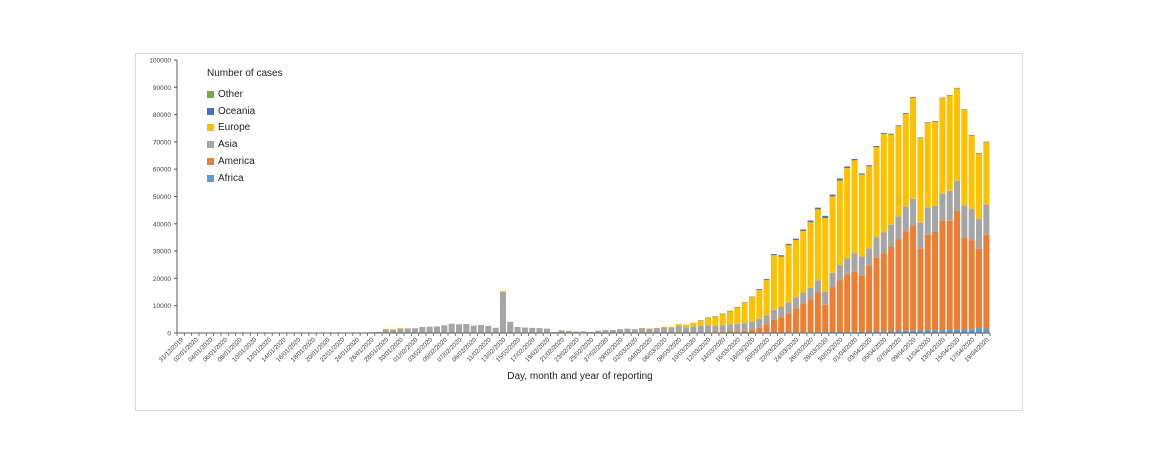  I want to click on legend-title: Number of cases, so click(245, 73).